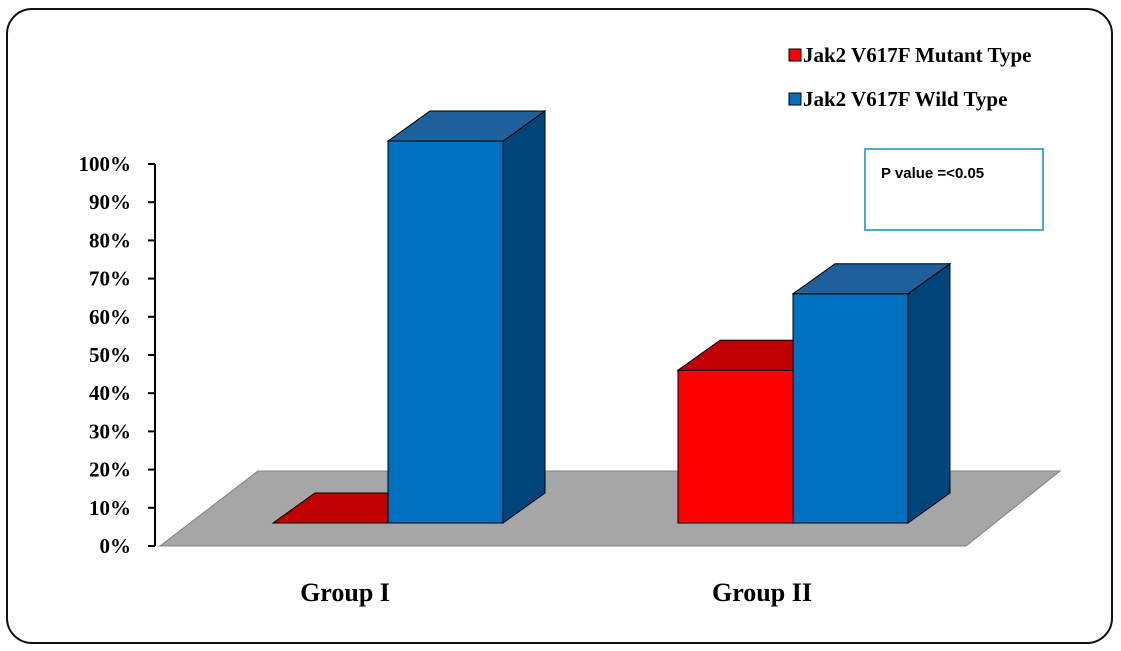  I want to click on legend-label-mutant: Jak2 V617F Mutant Type, so click(917, 55).